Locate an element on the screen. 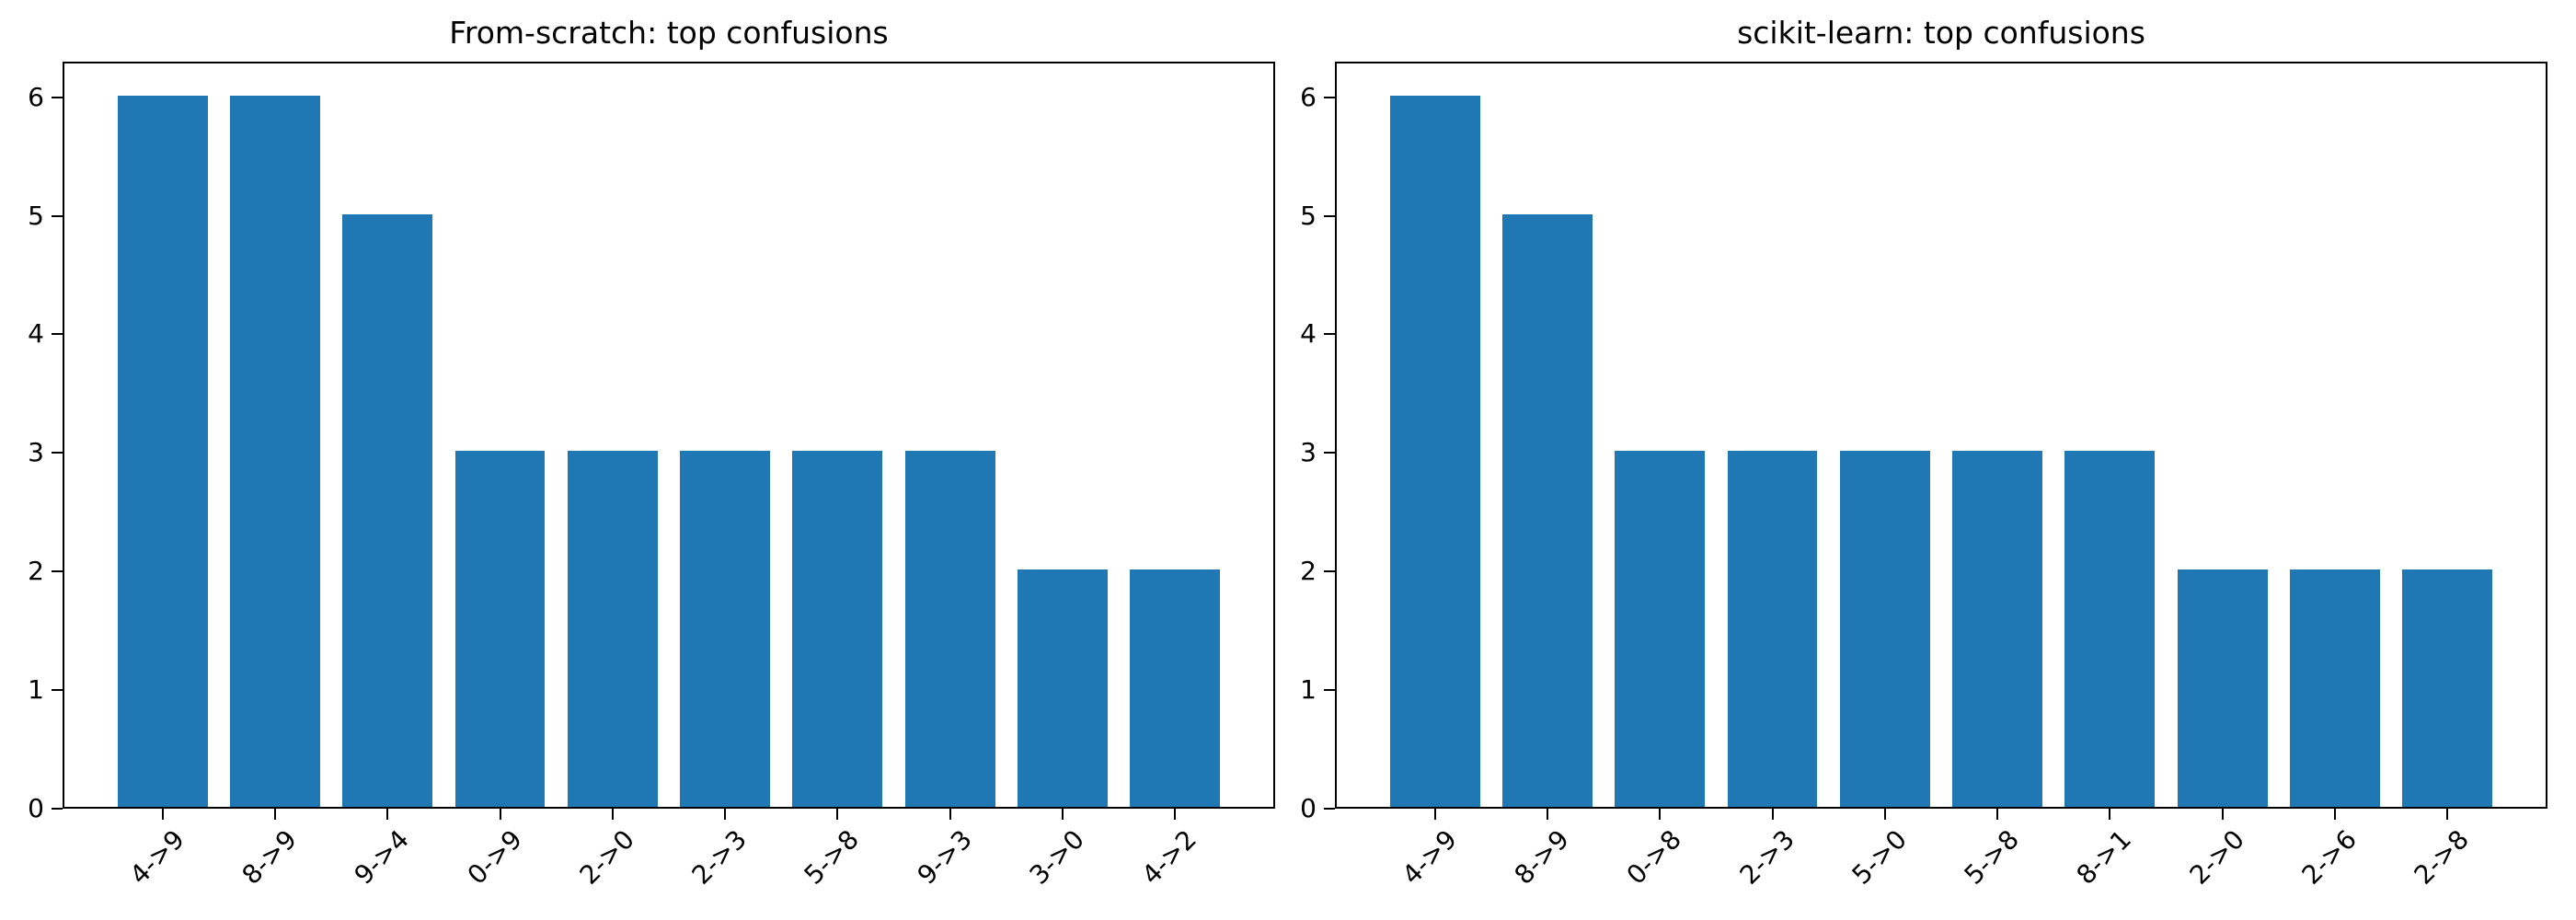  bar-9->4 is located at coordinates (387, 510).